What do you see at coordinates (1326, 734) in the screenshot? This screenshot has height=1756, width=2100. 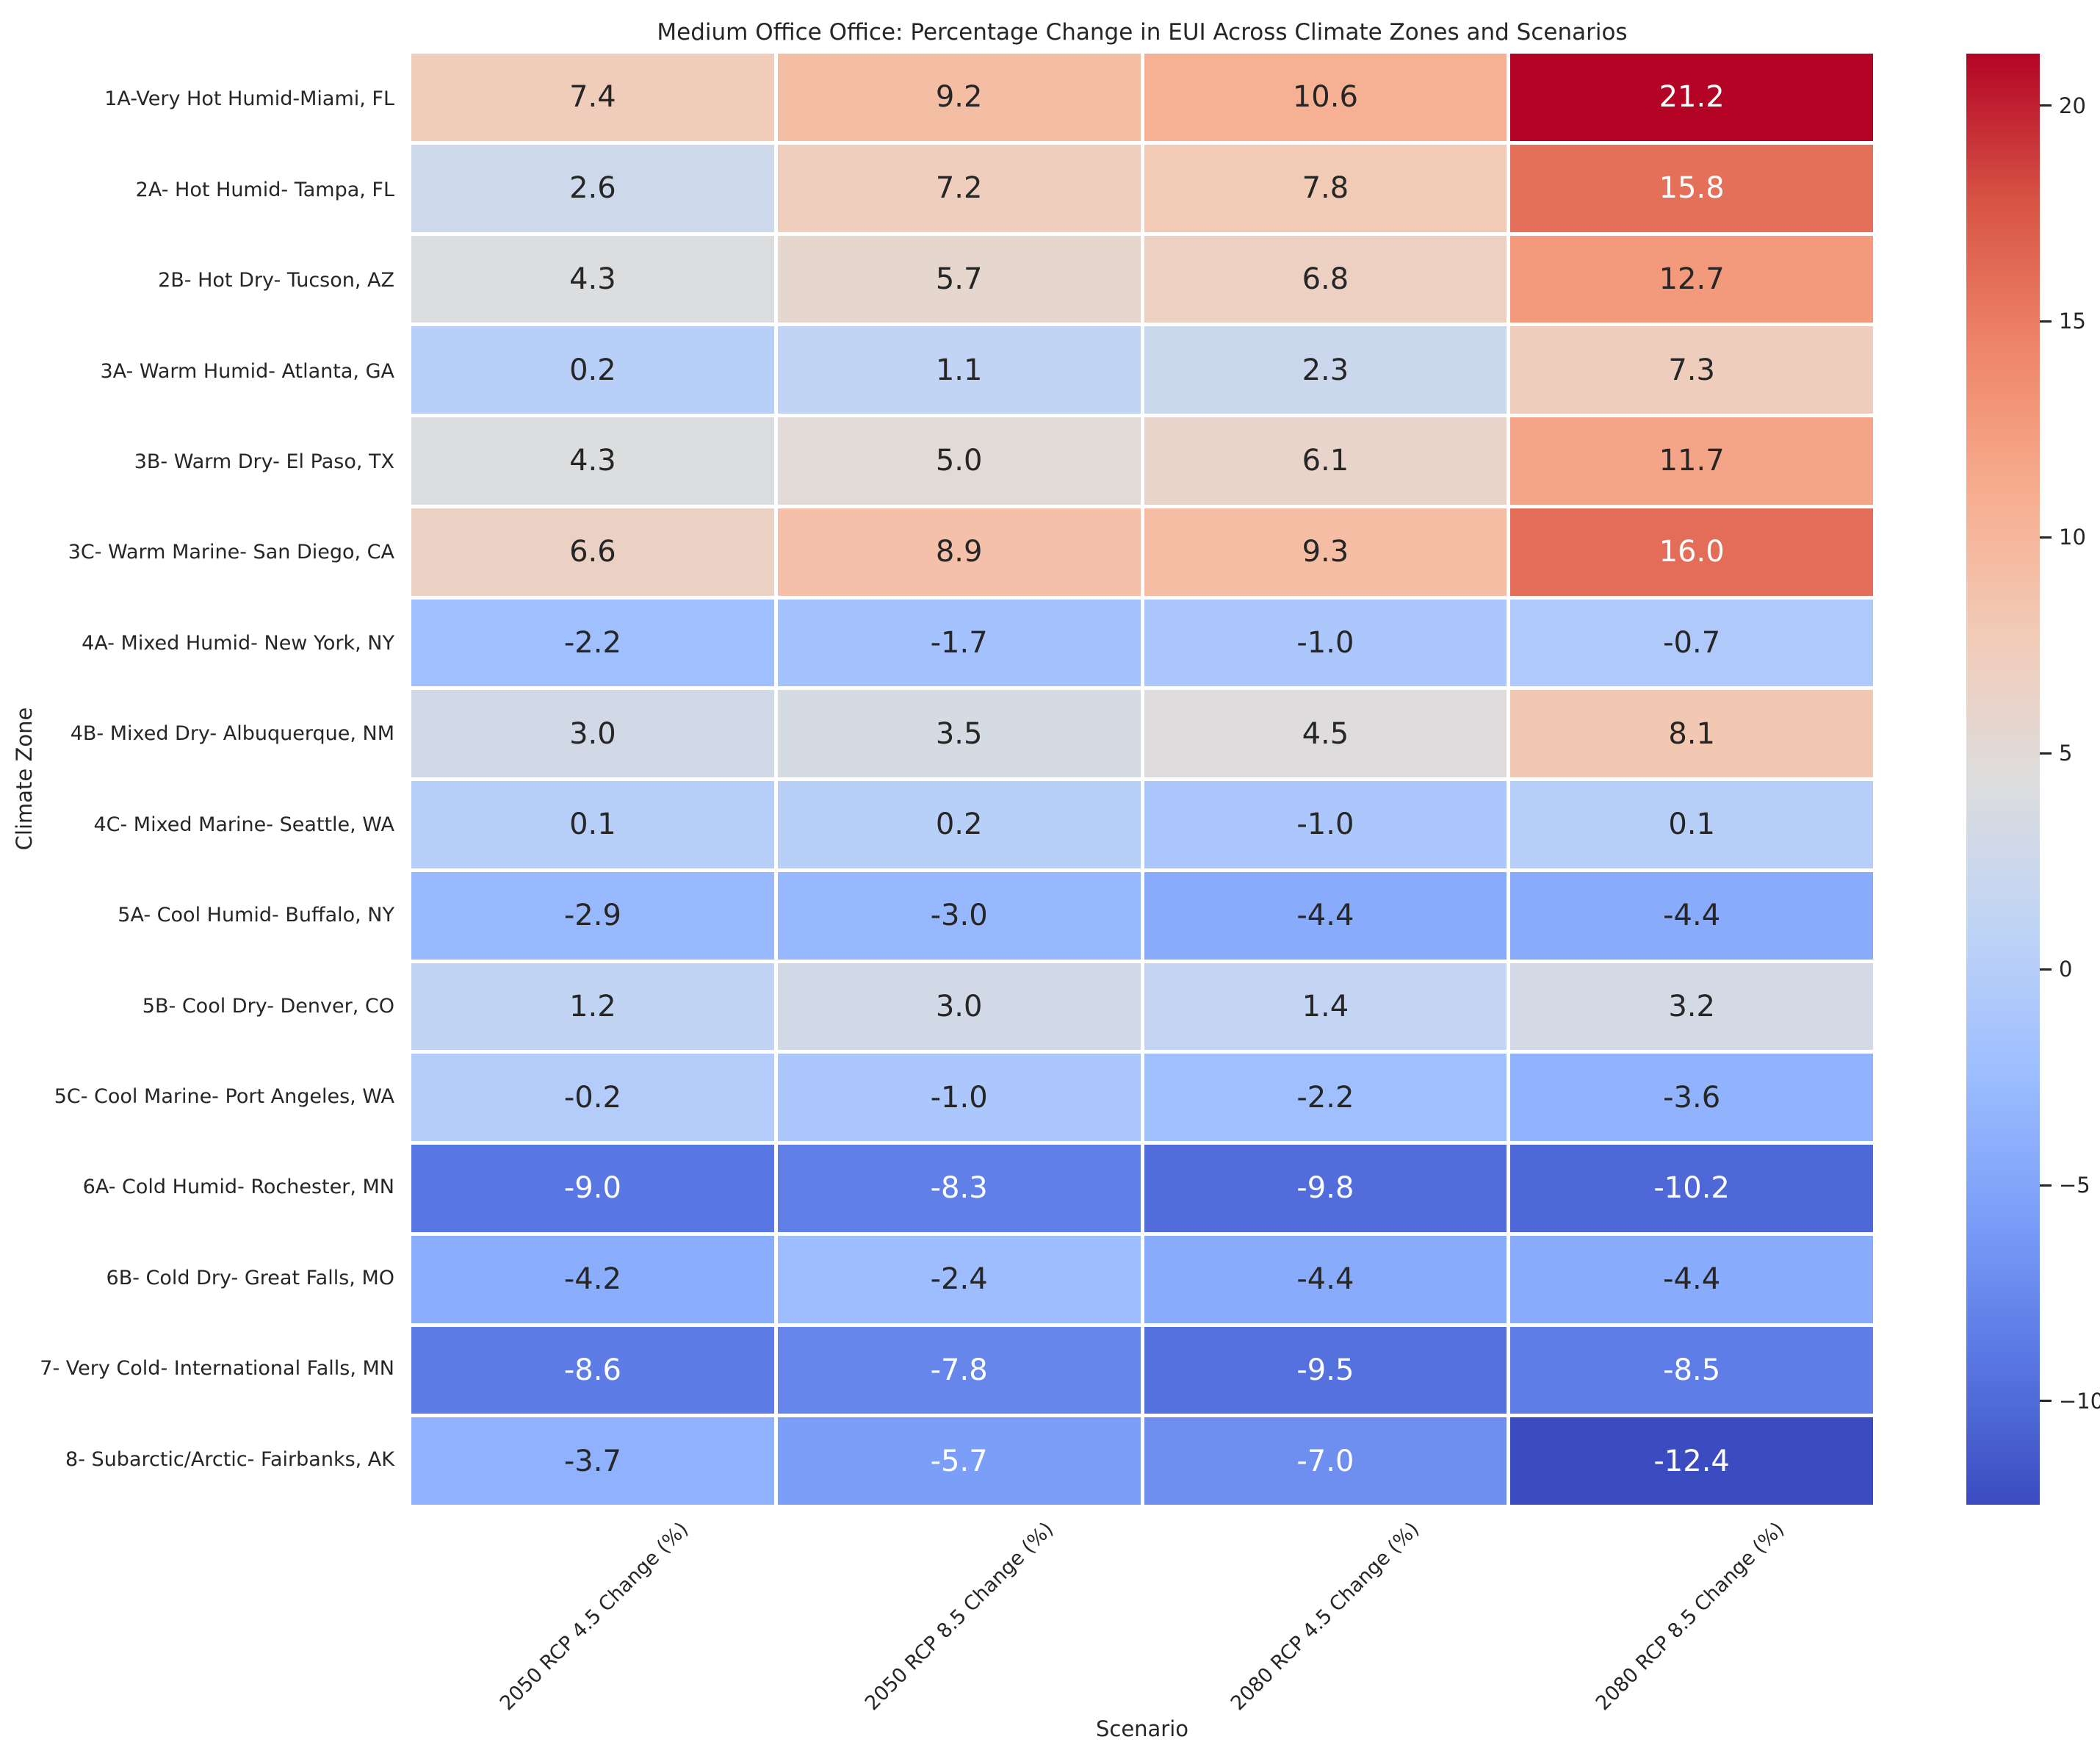 I see `heatmap-cell: 4.5` at bounding box center [1326, 734].